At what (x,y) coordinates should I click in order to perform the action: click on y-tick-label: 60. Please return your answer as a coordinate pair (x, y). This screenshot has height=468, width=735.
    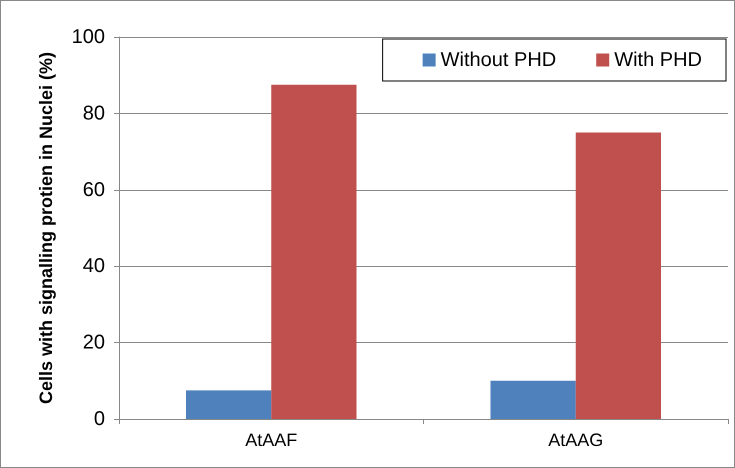
    Looking at the image, I should click on (93, 189).